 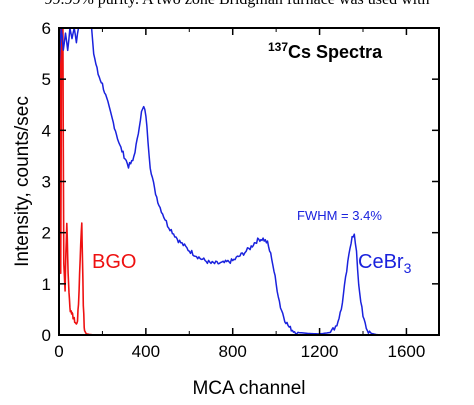 What do you see at coordinates (46, 28) in the screenshot?
I see `y-tick-label: 6` at bounding box center [46, 28].